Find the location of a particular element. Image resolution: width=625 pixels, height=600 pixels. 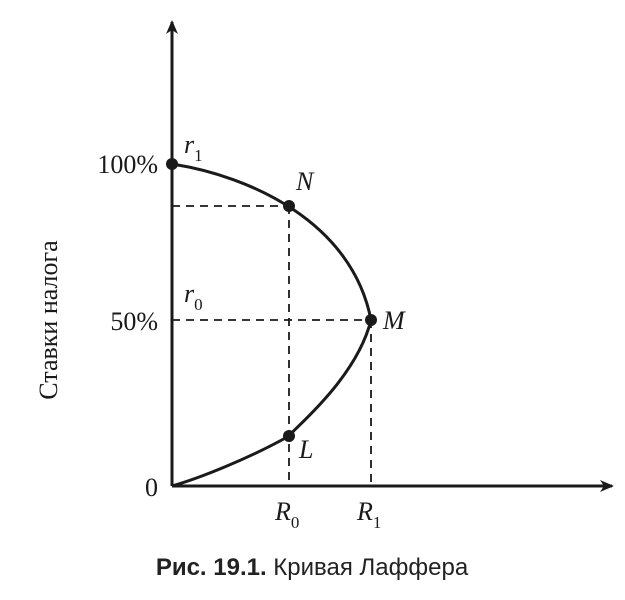

point-n-dot is located at coordinates (289, 206).